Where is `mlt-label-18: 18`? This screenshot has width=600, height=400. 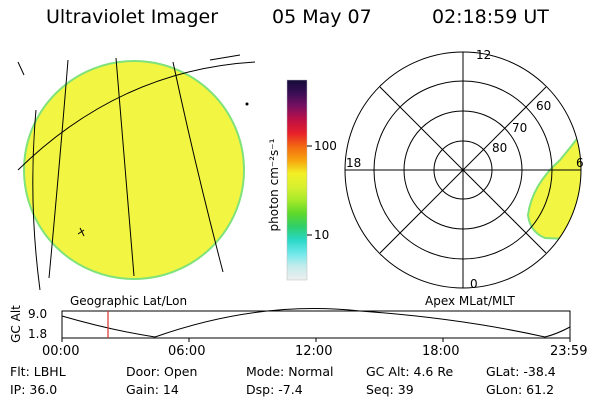 mlt-label-18: 18 is located at coordinates (354, 163).